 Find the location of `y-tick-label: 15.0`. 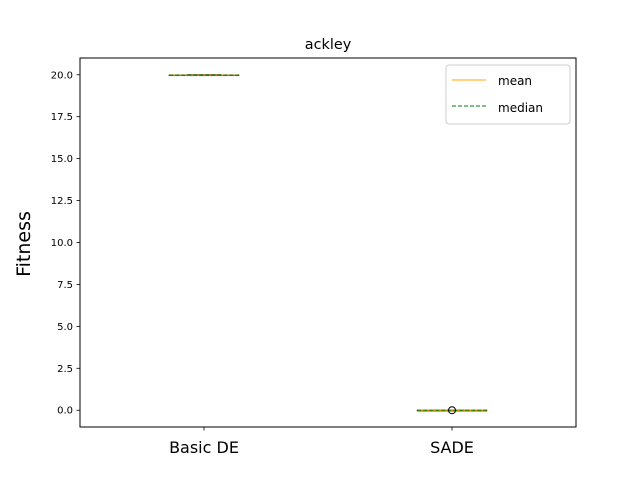

y-tick-label: 15.0 is located at coordinates (62, 159).